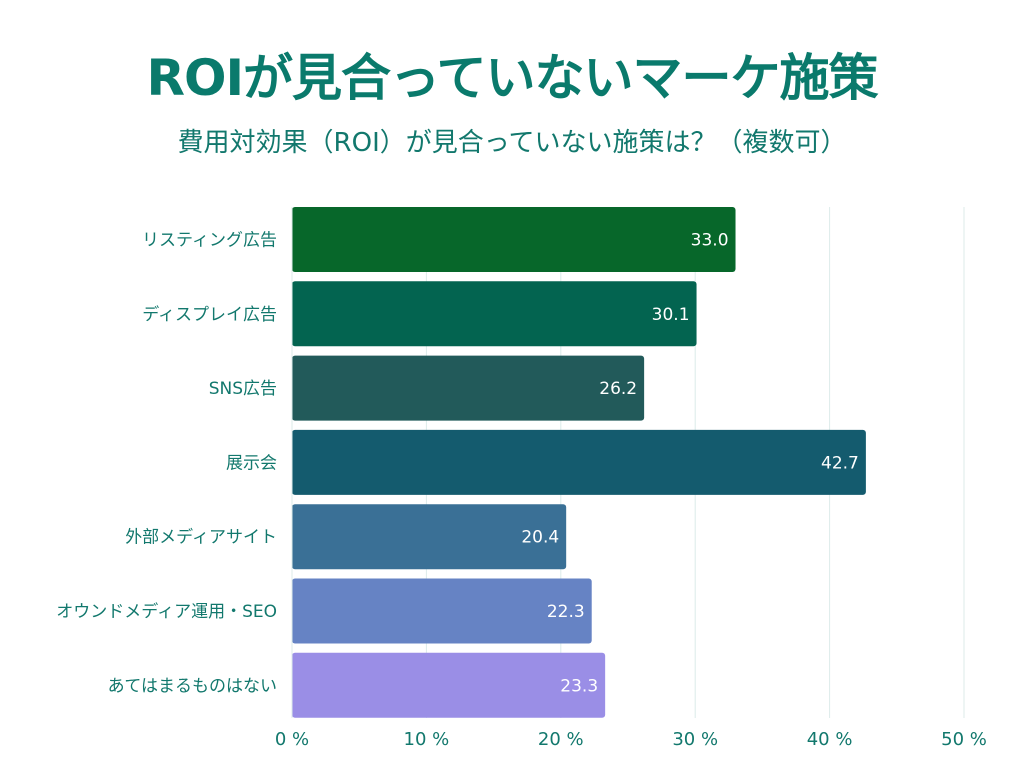 The image size is (1024, 768). Describe the element at coordinates (830, 739) in the screenshot. I see `x-tick-label: 40 %` at that location.